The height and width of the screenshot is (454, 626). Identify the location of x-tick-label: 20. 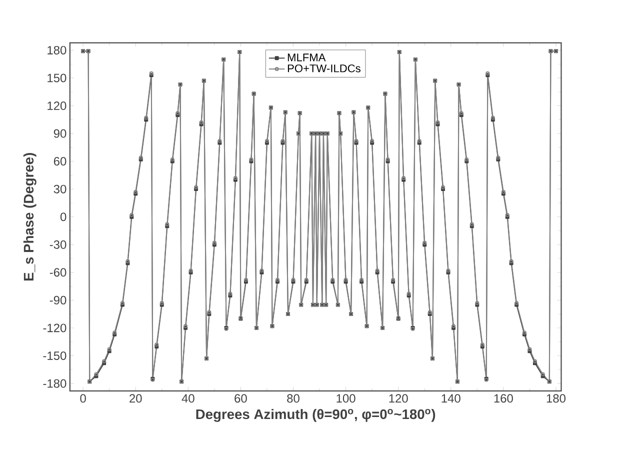
(136, 398).